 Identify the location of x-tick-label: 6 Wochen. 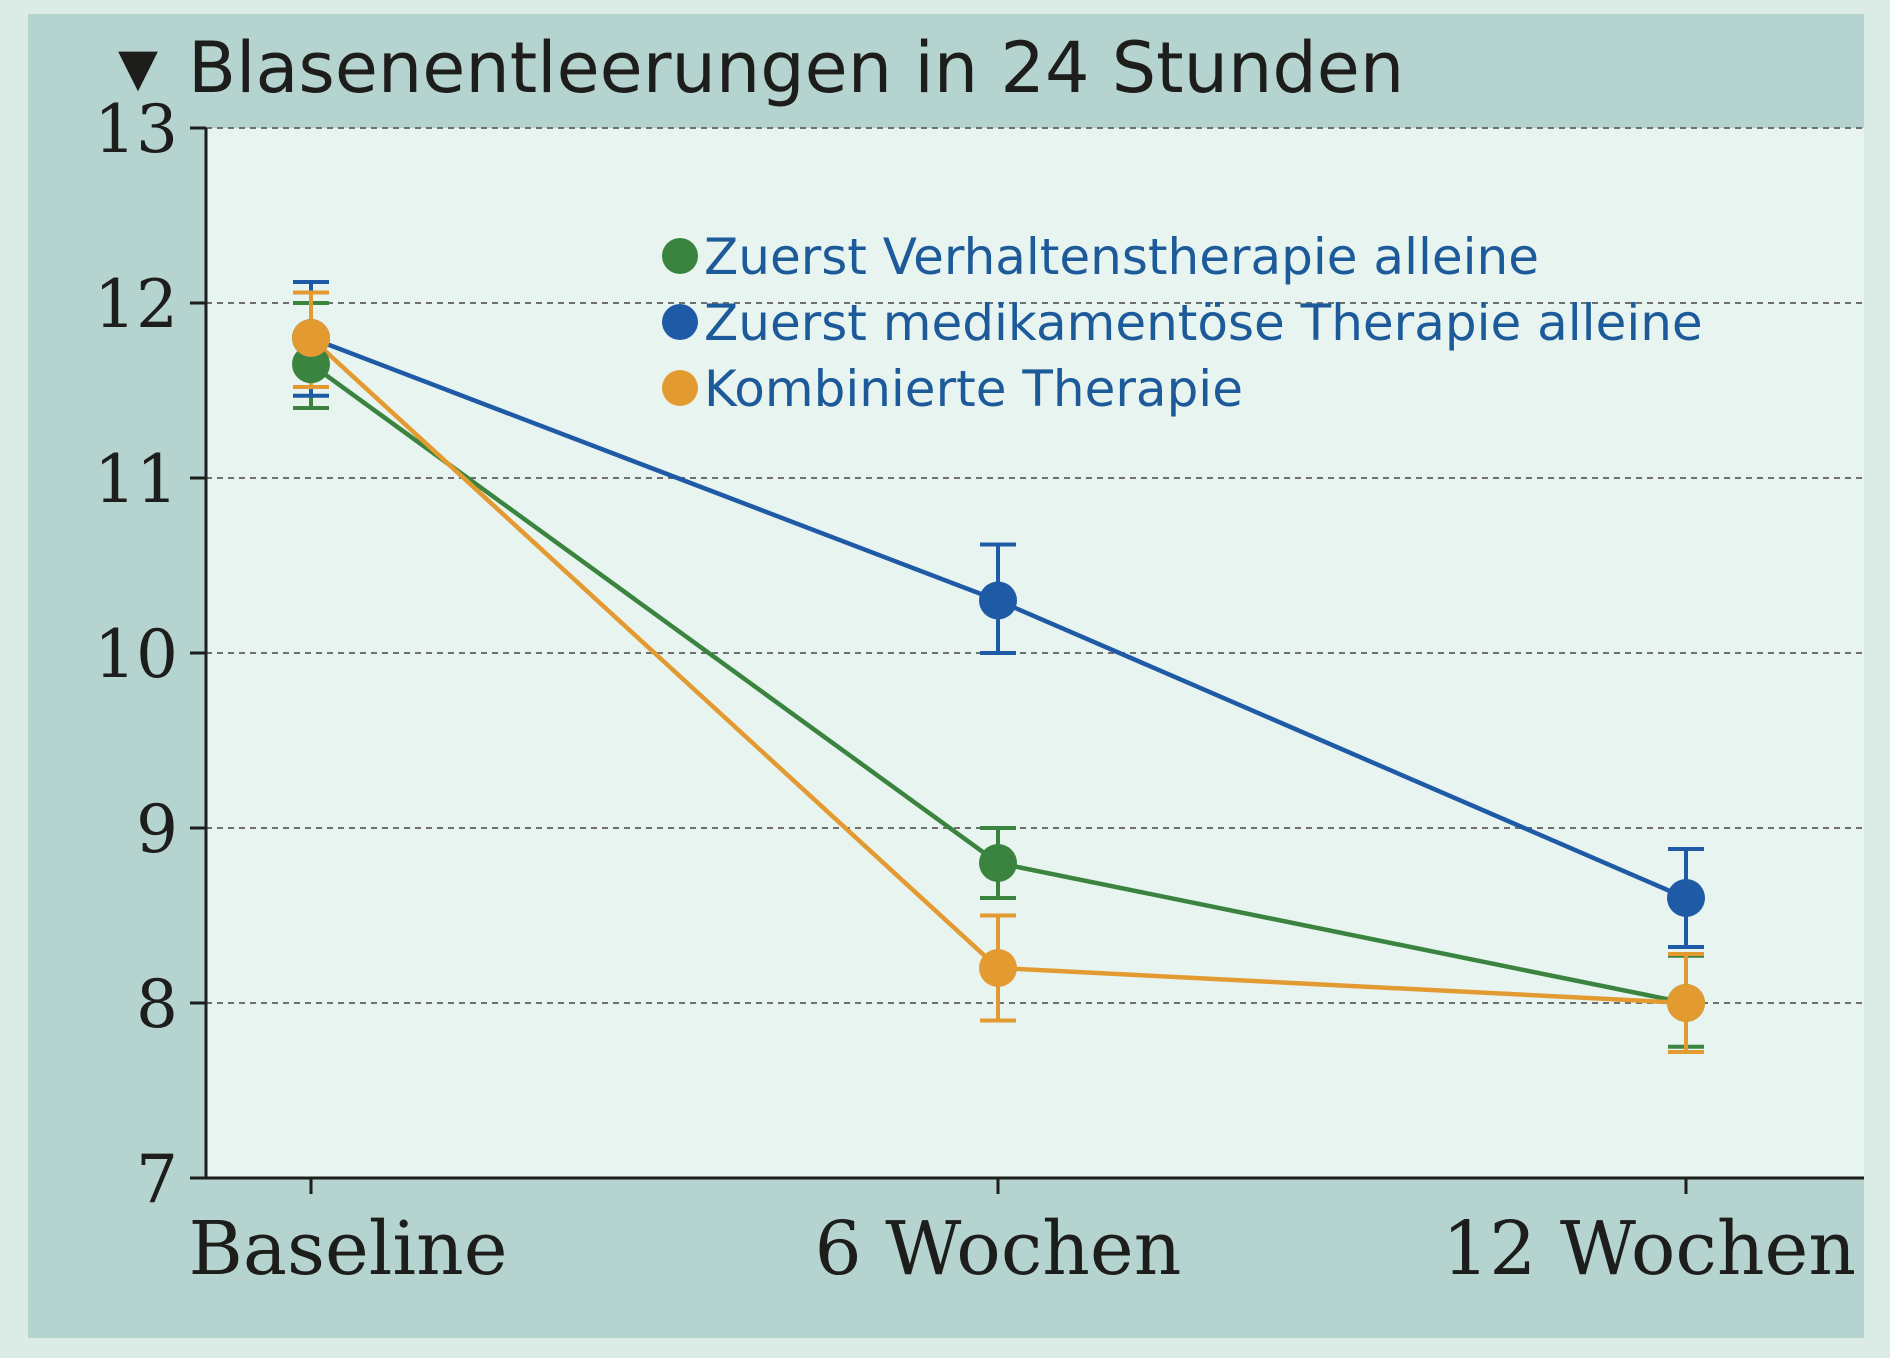
(998, 1249).